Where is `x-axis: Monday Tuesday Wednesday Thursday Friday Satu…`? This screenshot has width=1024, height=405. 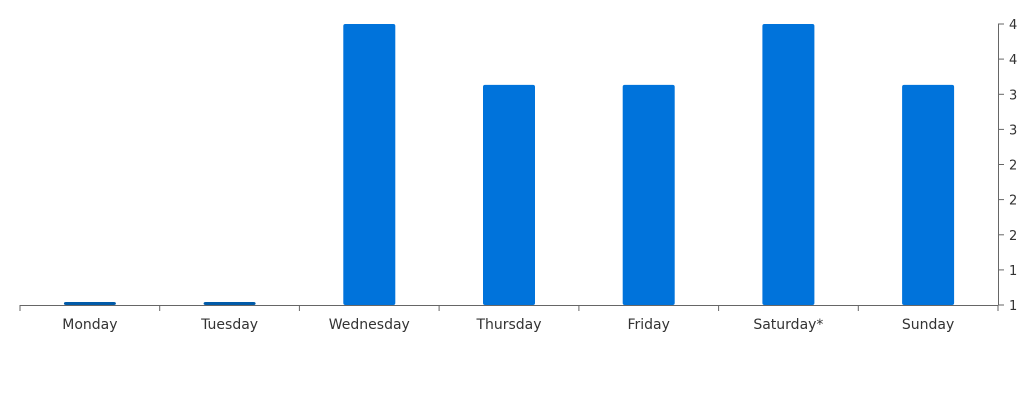
x-axis: Monday Tuesday Wednesday Thursday Friday Satu… is located at coordinates (509, 319).